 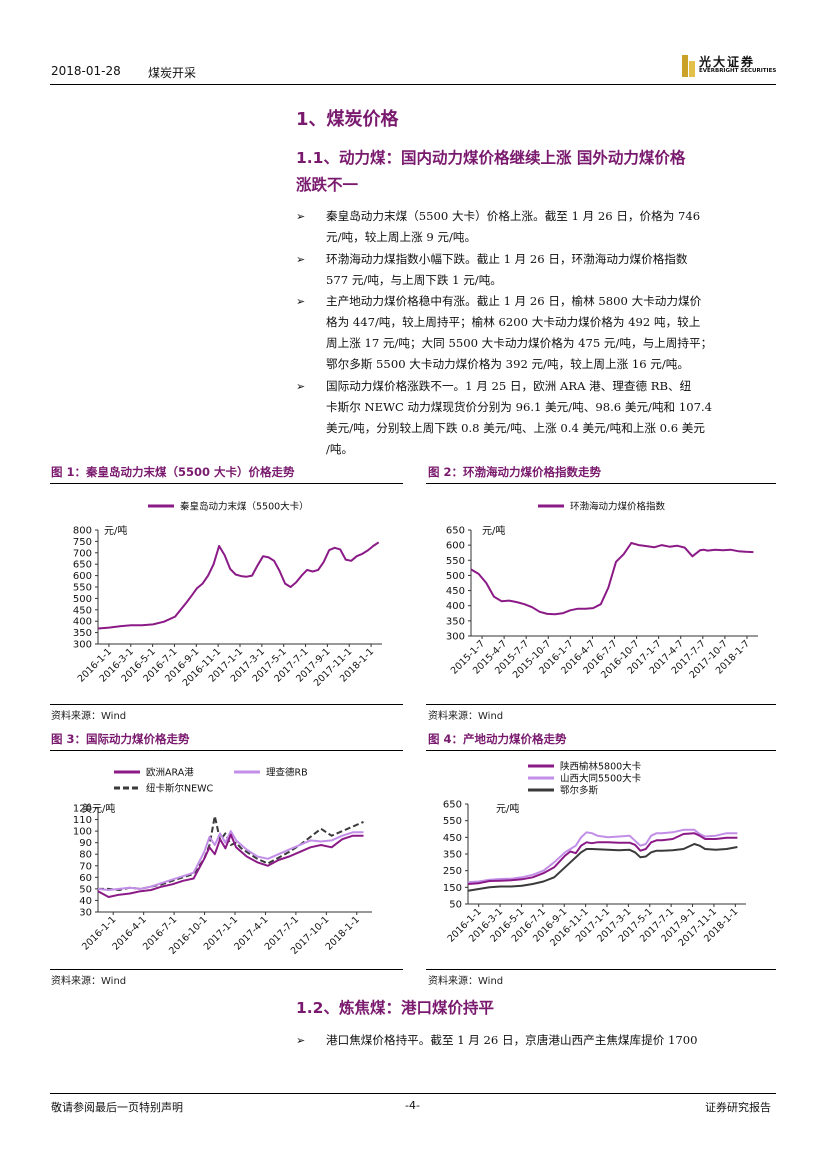 I want to click on y-tick-label: 80, so click(x=85, y=855).